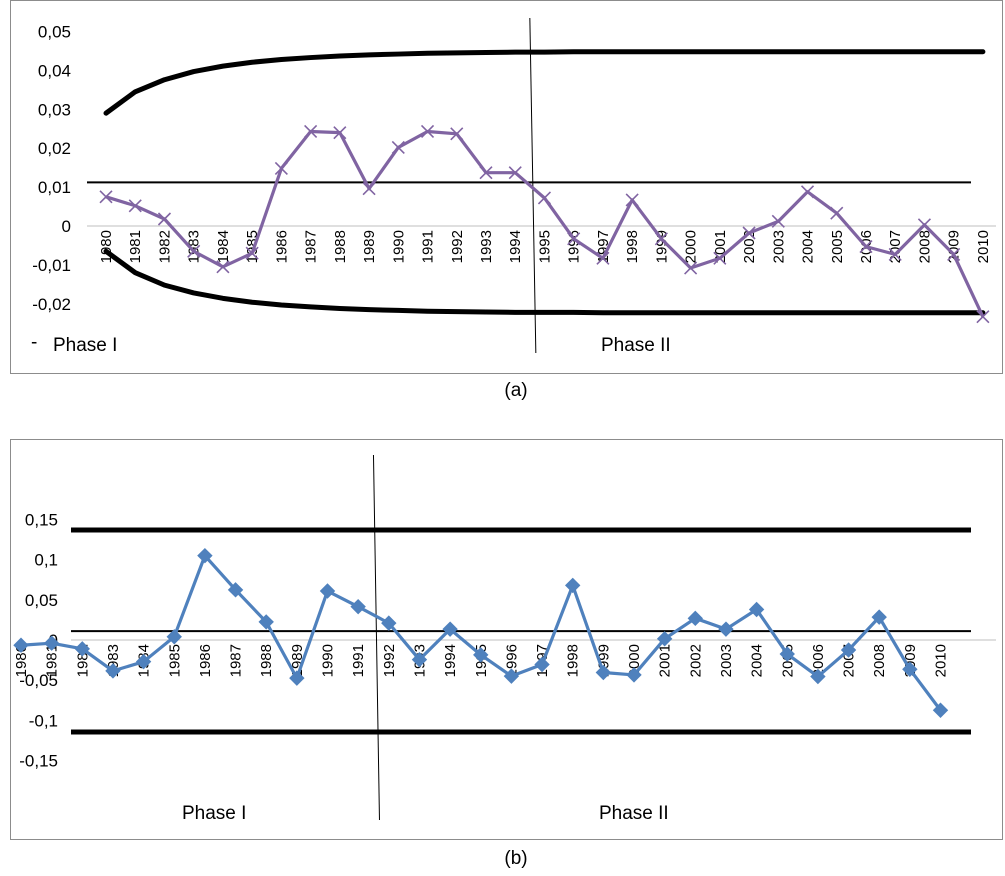 Image resolution: width=1005 pixels, height=876 pixels. I want to click on chart-a-xtick-label: 1984, so click(223, 246).